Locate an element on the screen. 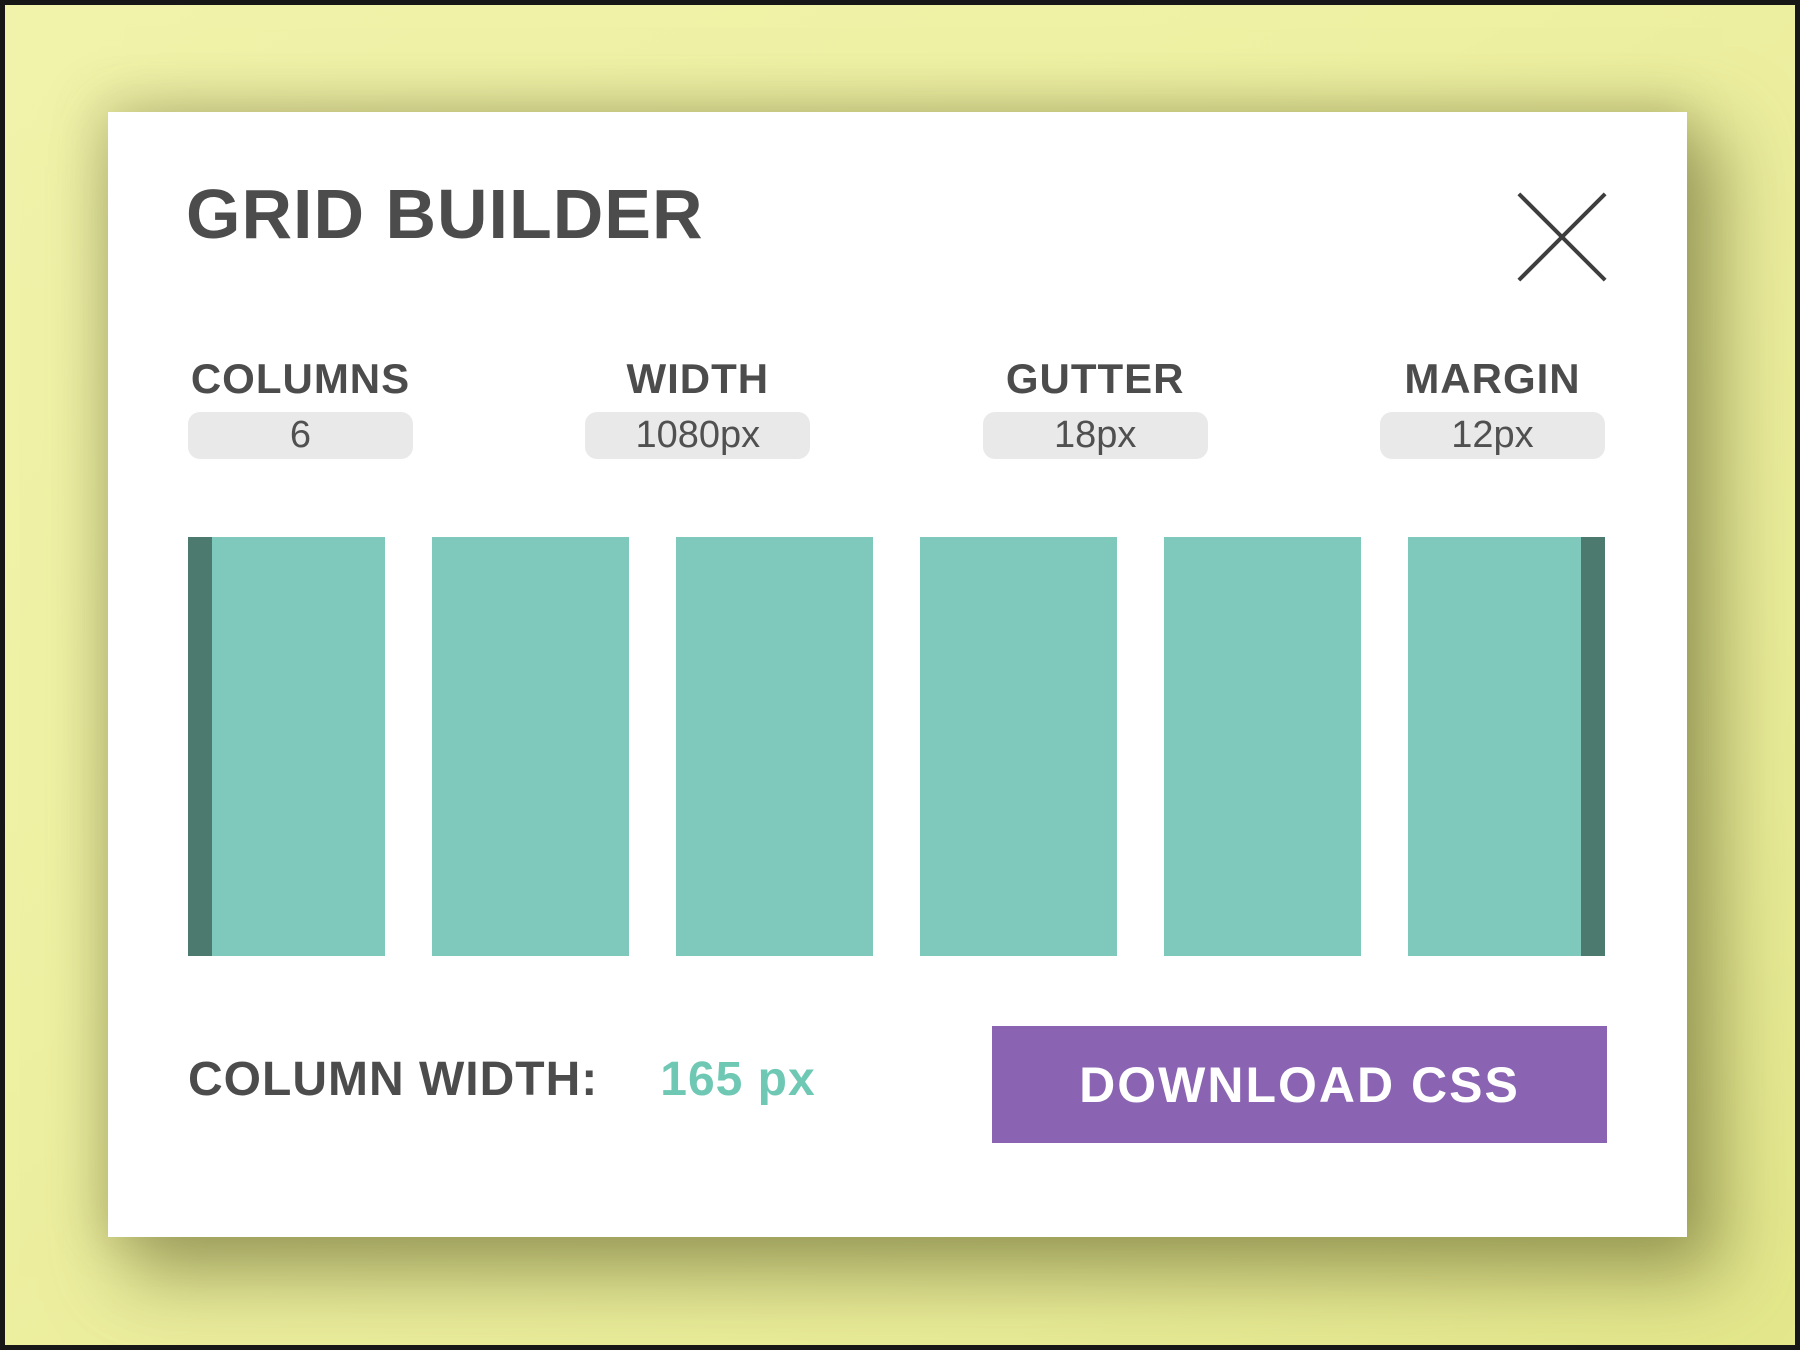 Image resolution: width=1800 pixels, height=1350 pixels. gutter-label: GUTTER is located at coordinates (1095, 378).